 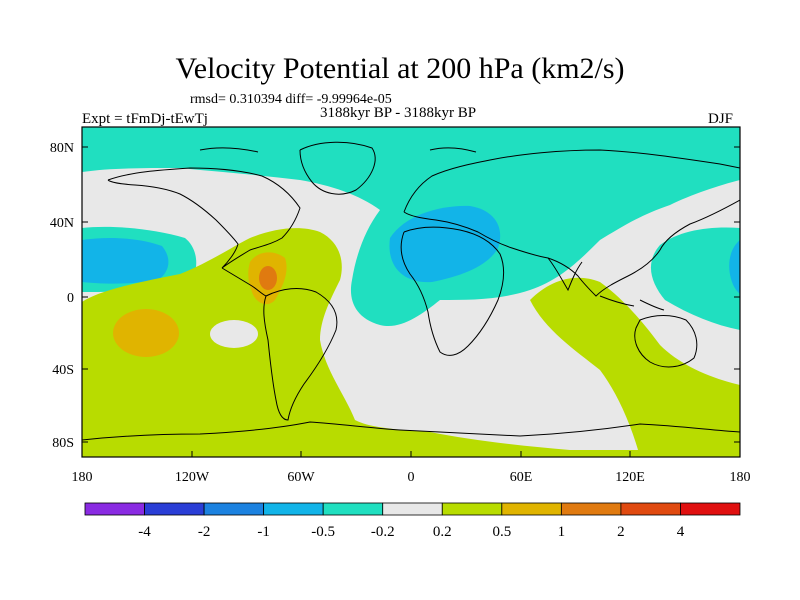 What do you see at coordinates (125, 261) in the screenshot?
I see `negative-core-pacific` at bounding box center [125, 261].